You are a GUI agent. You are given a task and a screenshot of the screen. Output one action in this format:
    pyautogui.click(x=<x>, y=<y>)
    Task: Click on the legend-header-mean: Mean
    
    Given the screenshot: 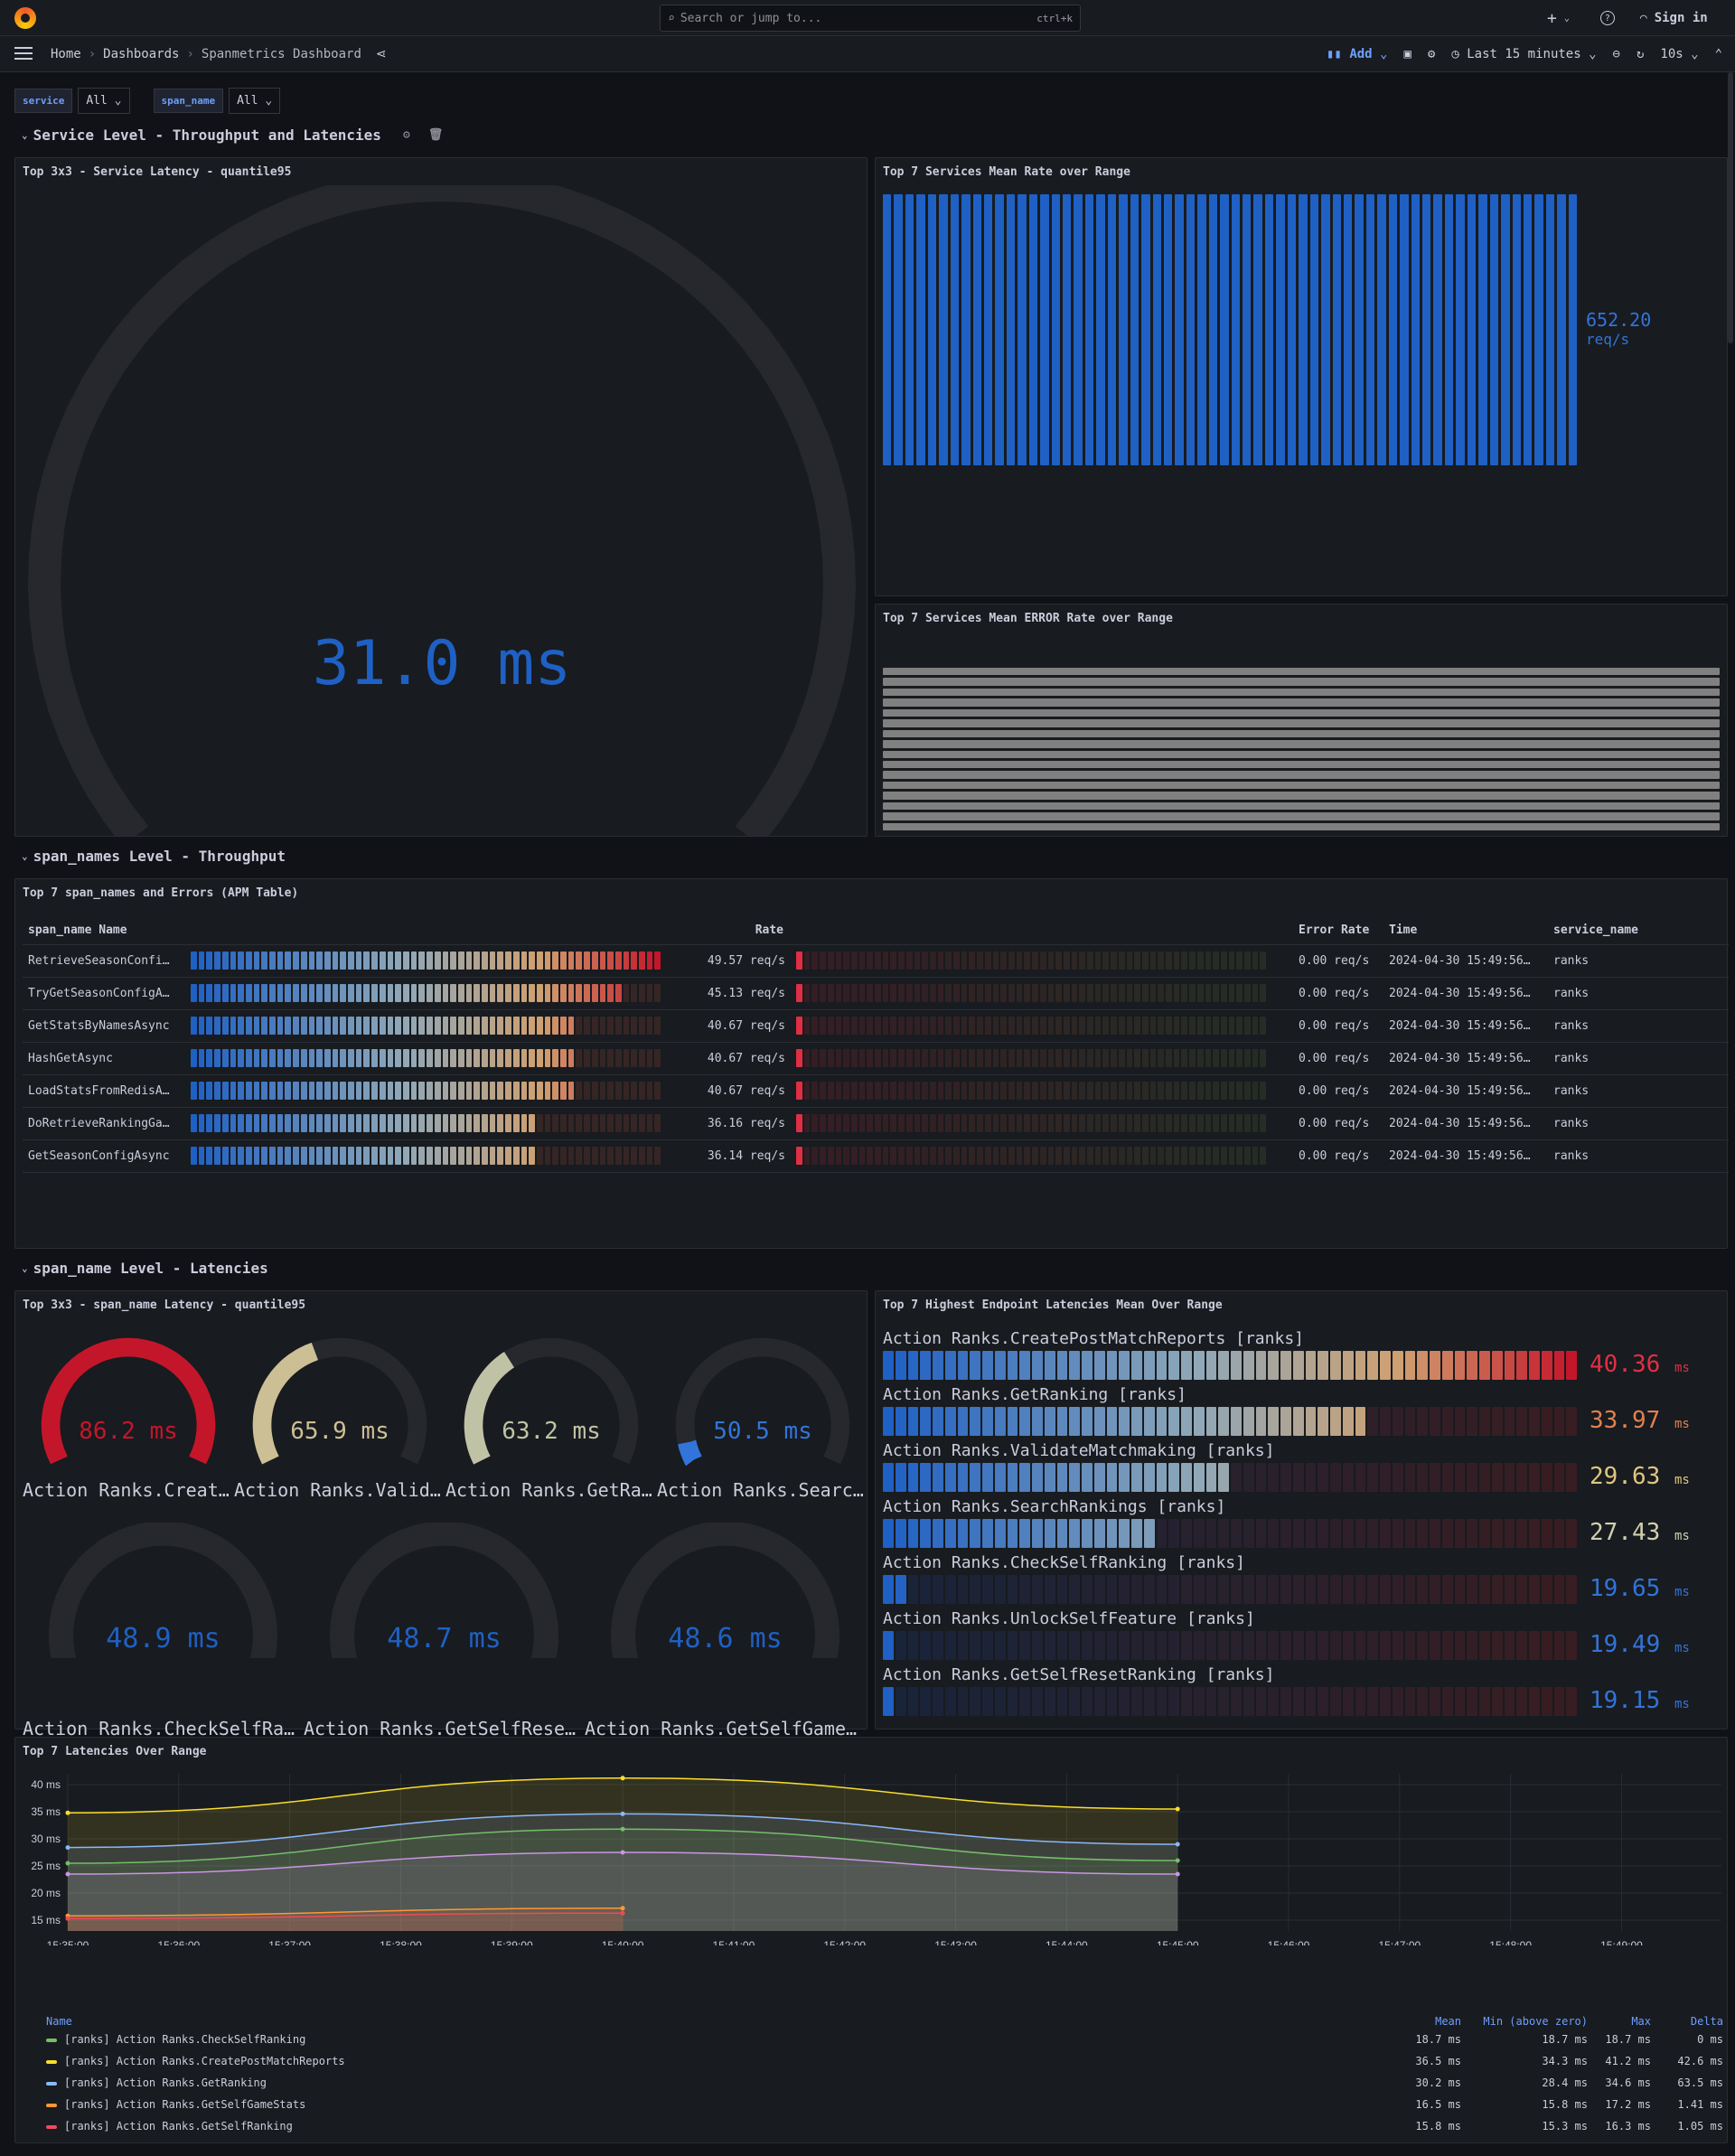 What is the action you would take?
    pyautogui.click(x=1448, y=2021)
    